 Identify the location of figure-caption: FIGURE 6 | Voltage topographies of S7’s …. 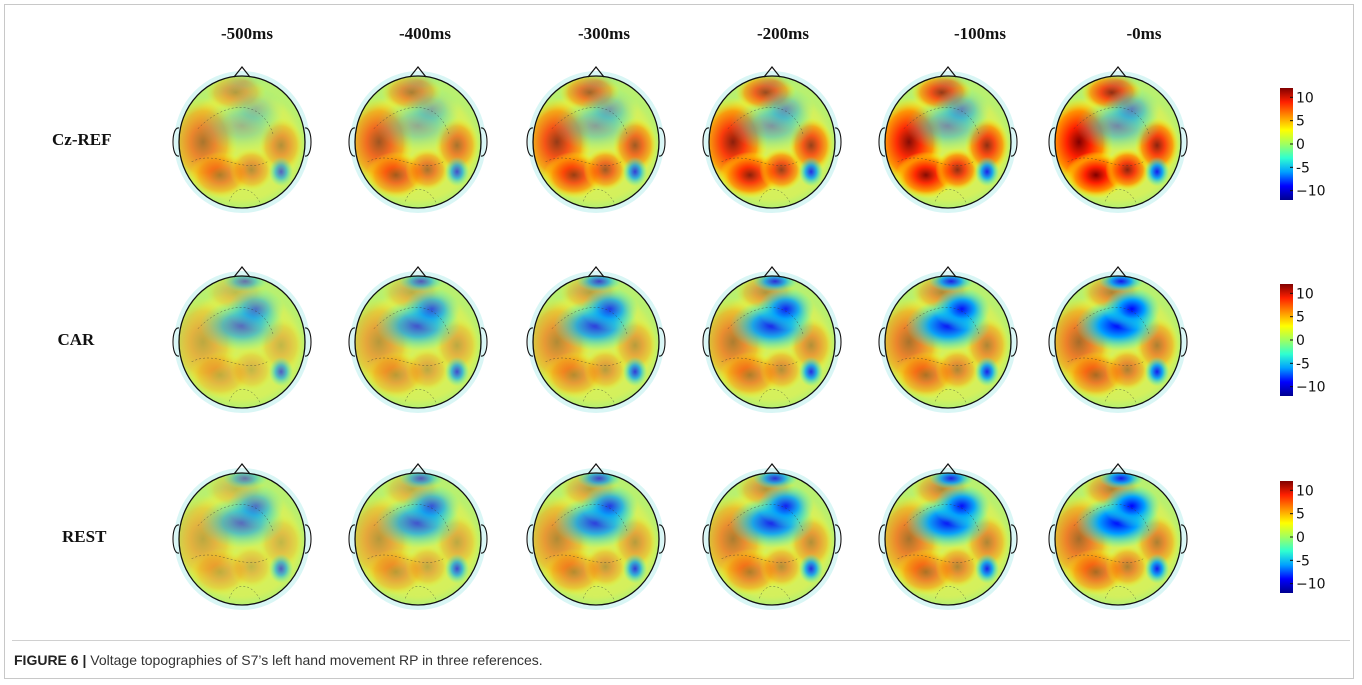
(278, 660).